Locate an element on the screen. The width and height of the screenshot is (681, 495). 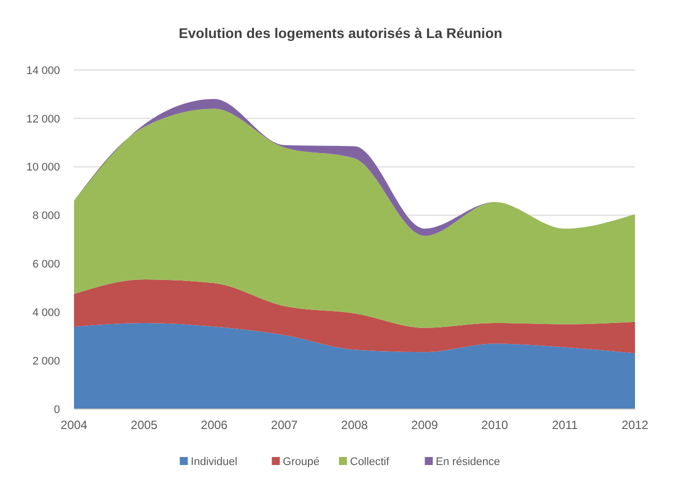
y-tick-label: 0 is located at coordinates (57, 410).